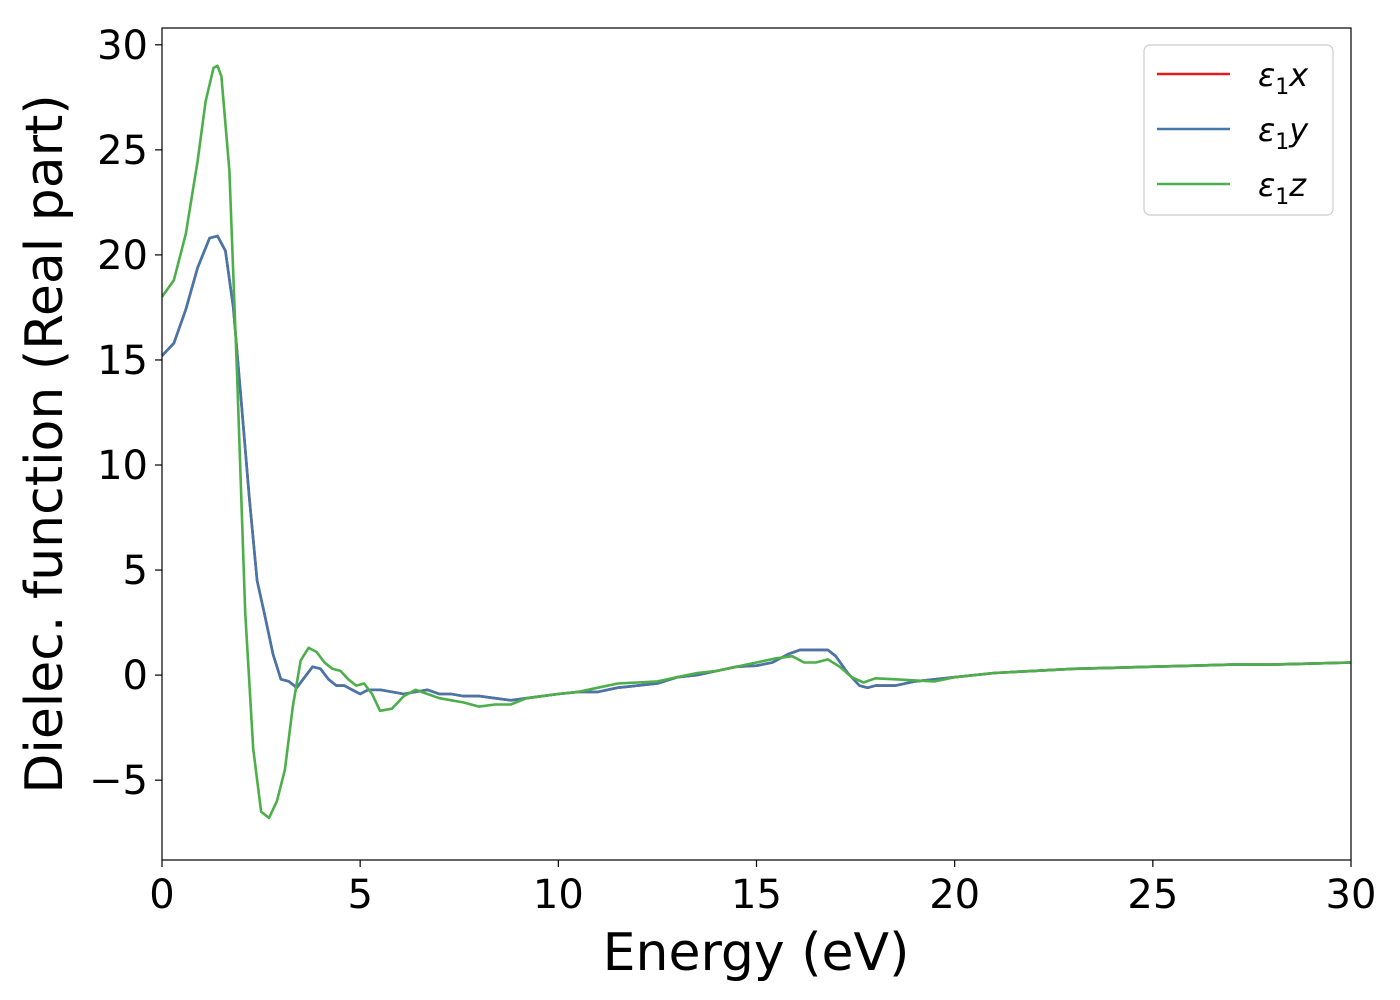 The image size is (1400, 1000). What do you see at coordinates (122, 361) in the screenshot?
I see `y-tick-label: 15` at bounding box center [122, 361].